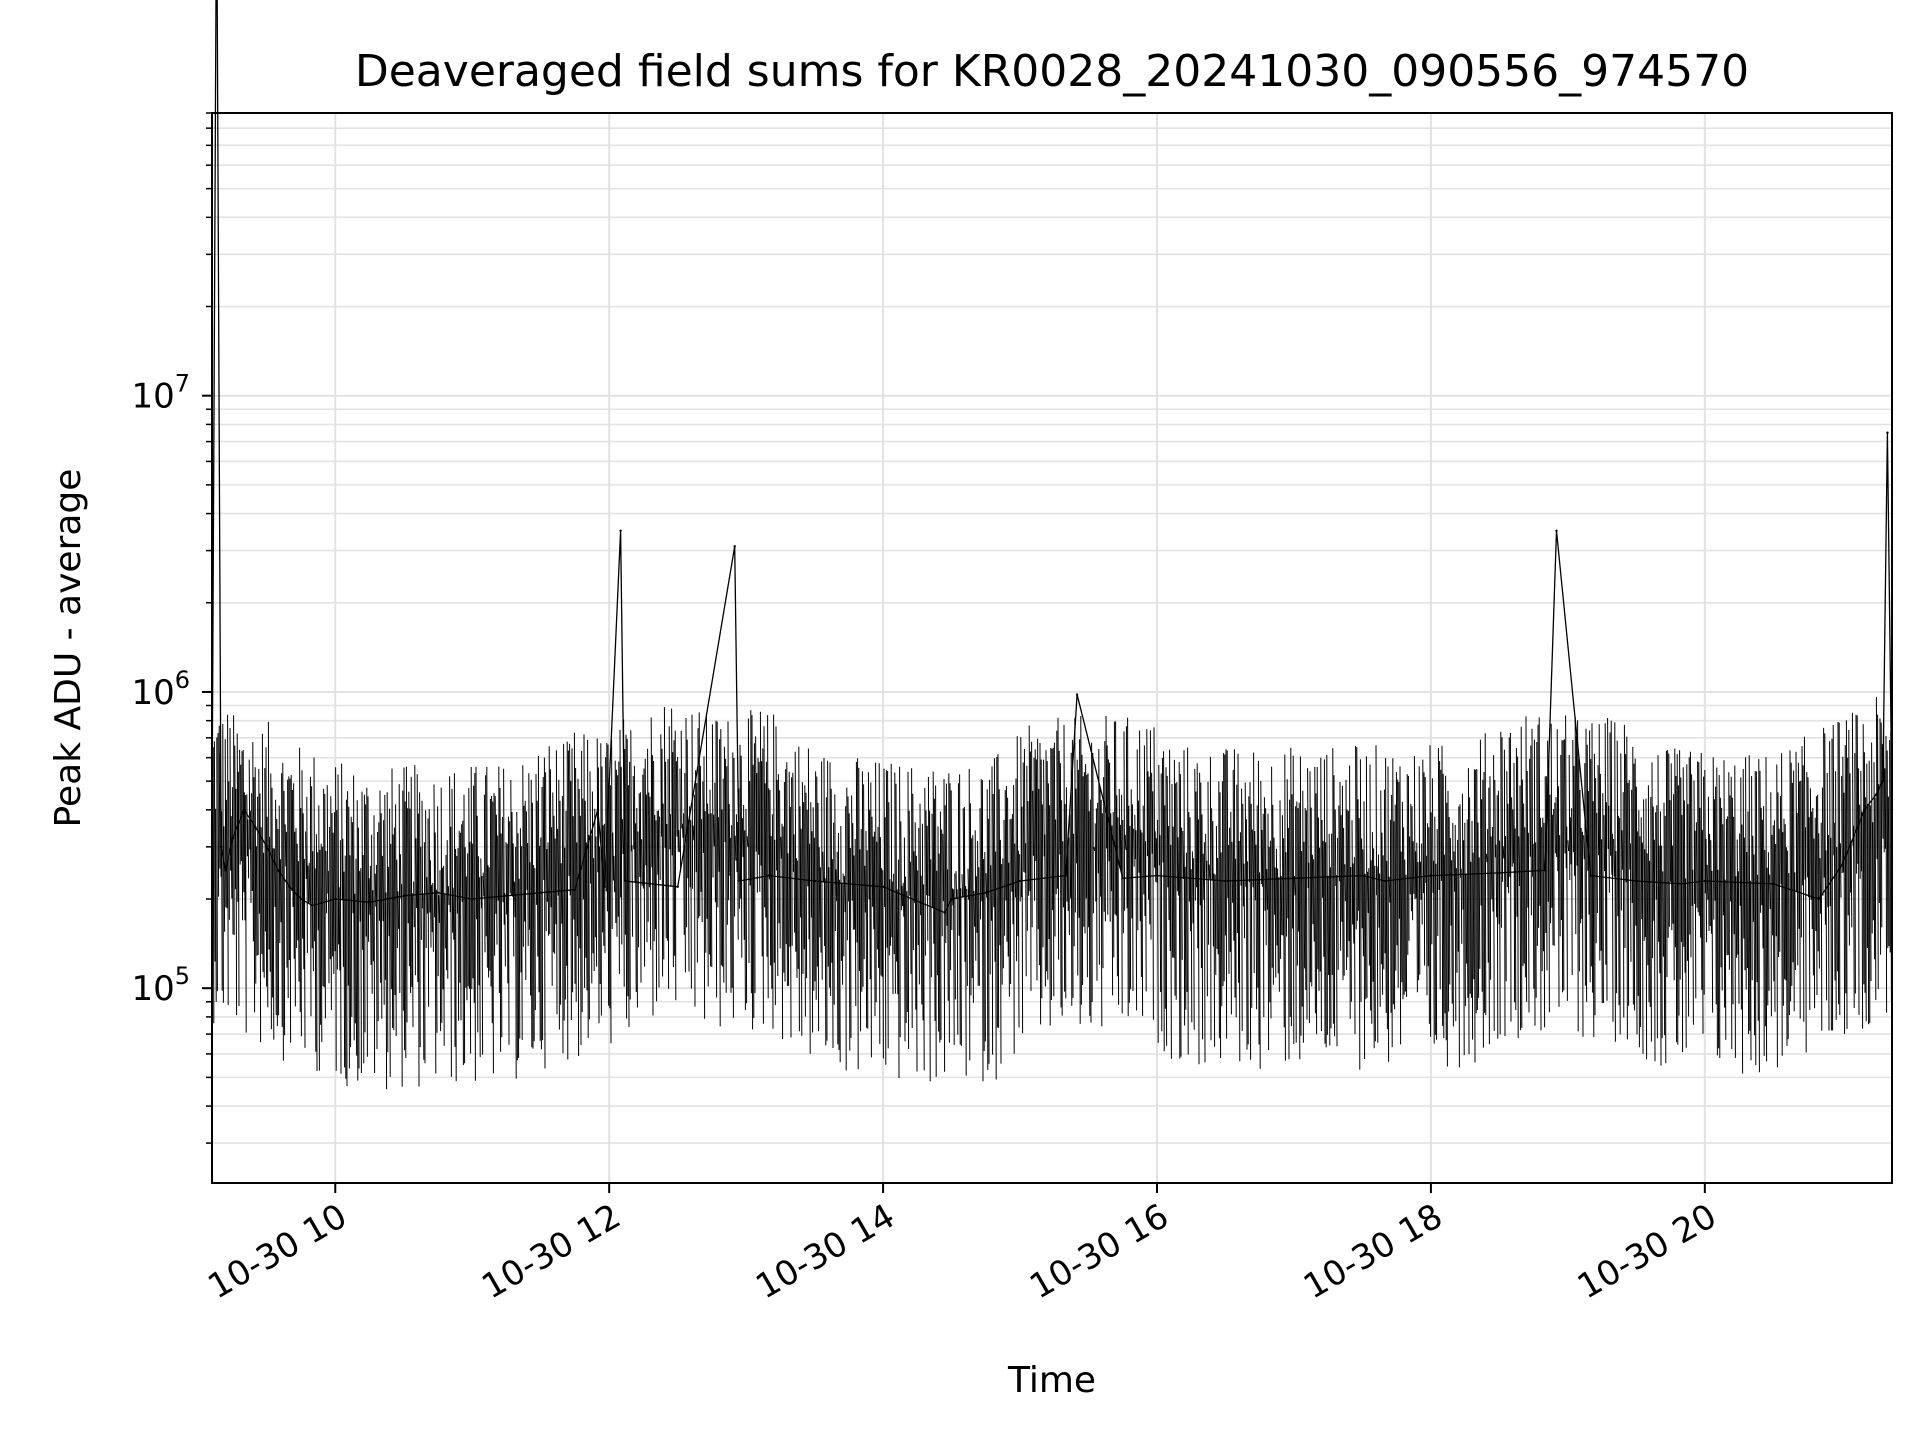 This screenshot has height=1440, width=1920. What do you see at coordinates (68, 648) in the screenshot?
I see `y-axis-label: Peak ADU - average` at bounding box center [68, 648].